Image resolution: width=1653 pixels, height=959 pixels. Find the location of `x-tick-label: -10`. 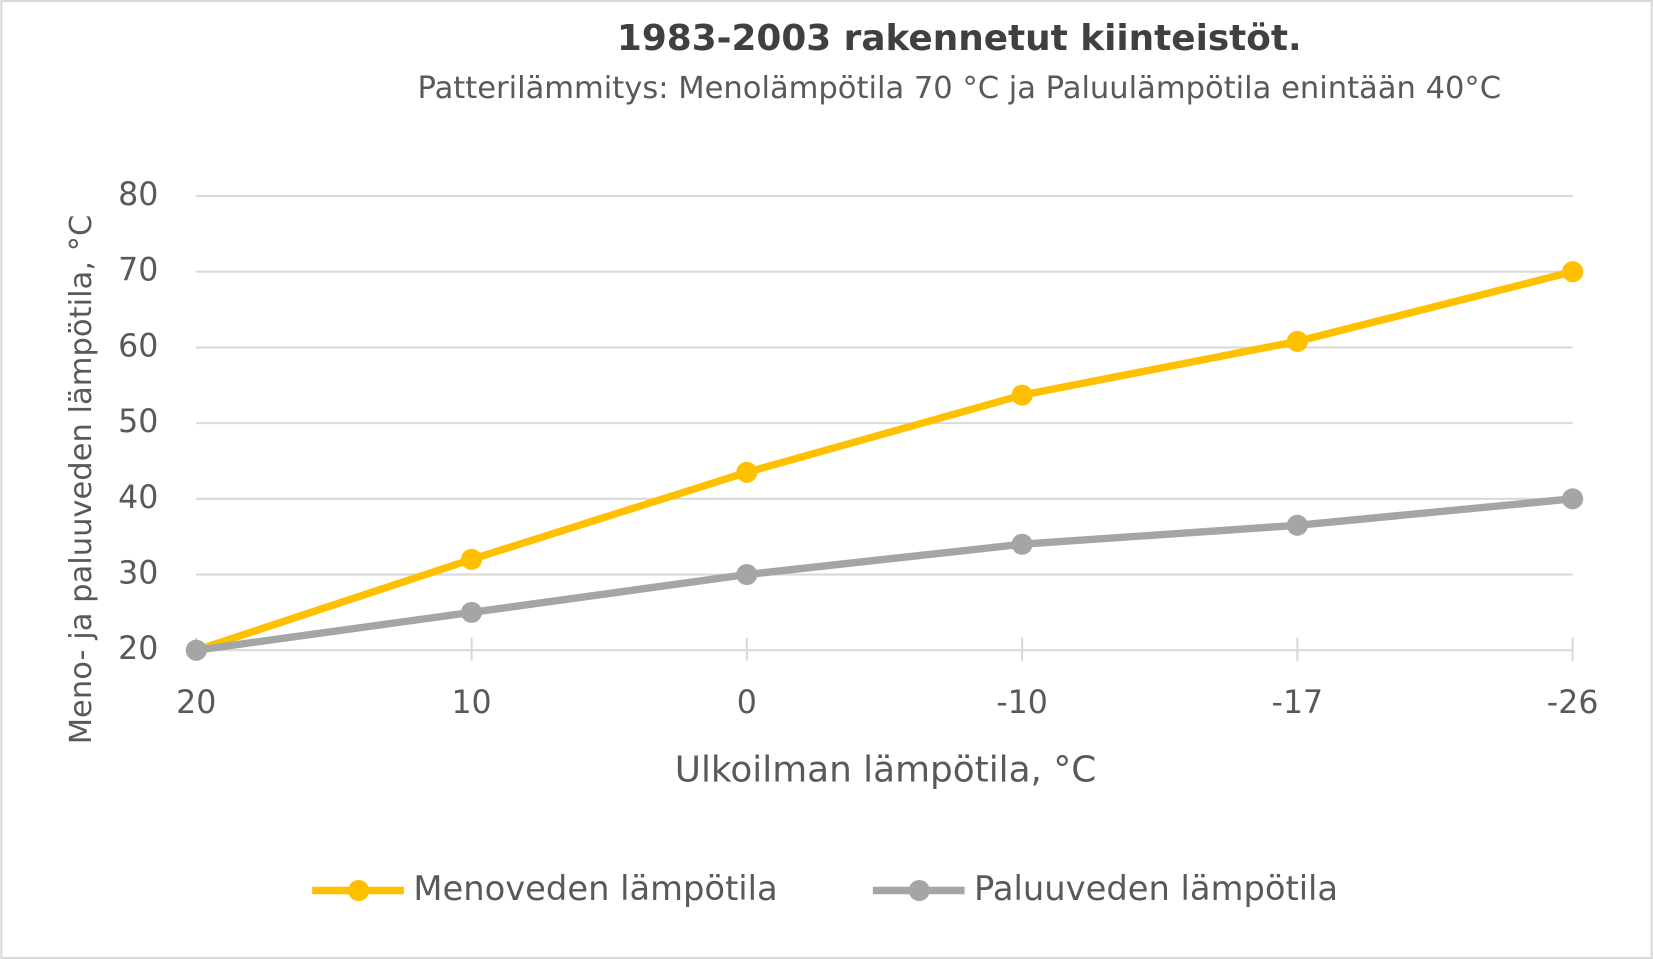

x-tick-label: -10 is located at coordinates (1022, 703).